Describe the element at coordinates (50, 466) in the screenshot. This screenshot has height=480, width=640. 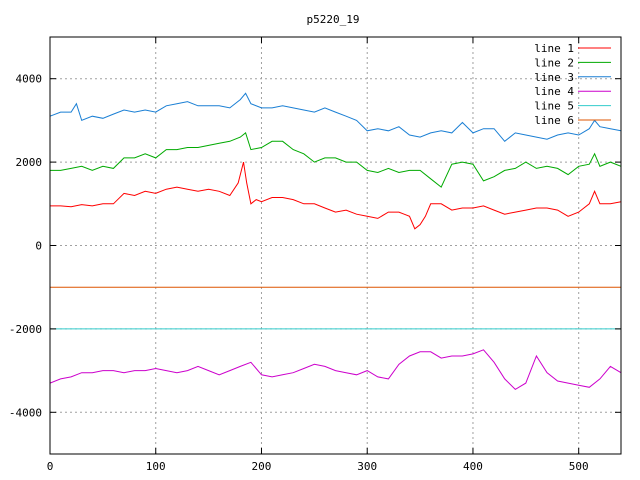
I see `x-tick-label: 0` at that location.